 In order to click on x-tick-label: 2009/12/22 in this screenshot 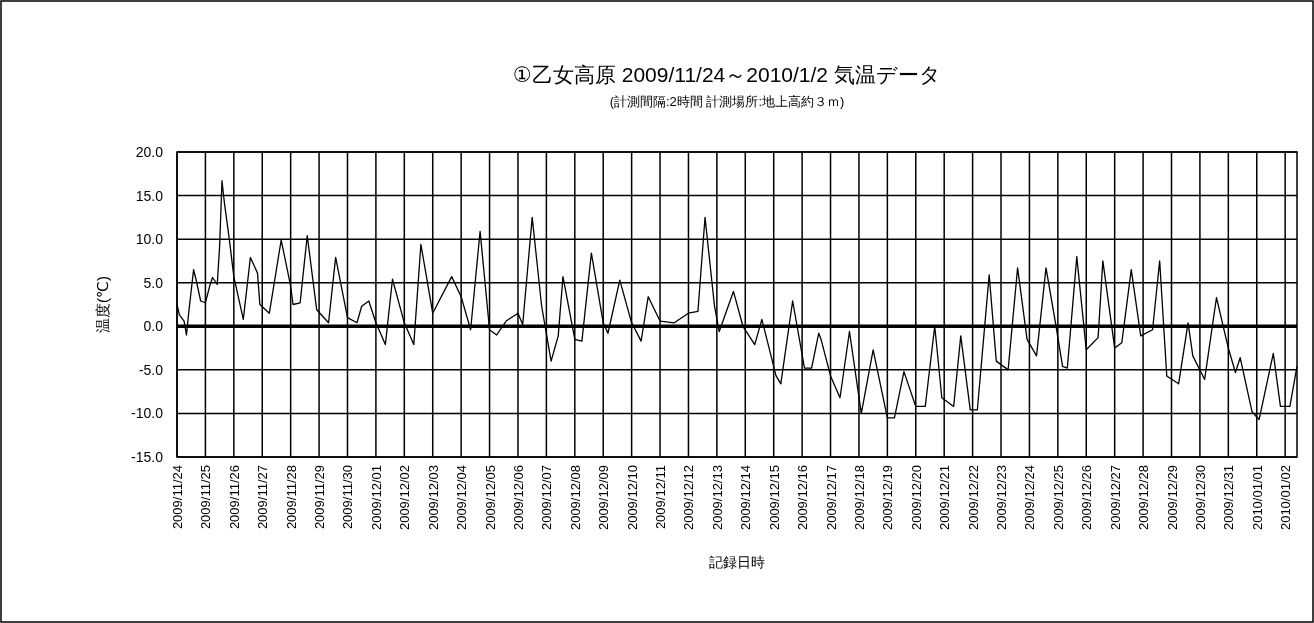, I will do `click(973, 498)`.